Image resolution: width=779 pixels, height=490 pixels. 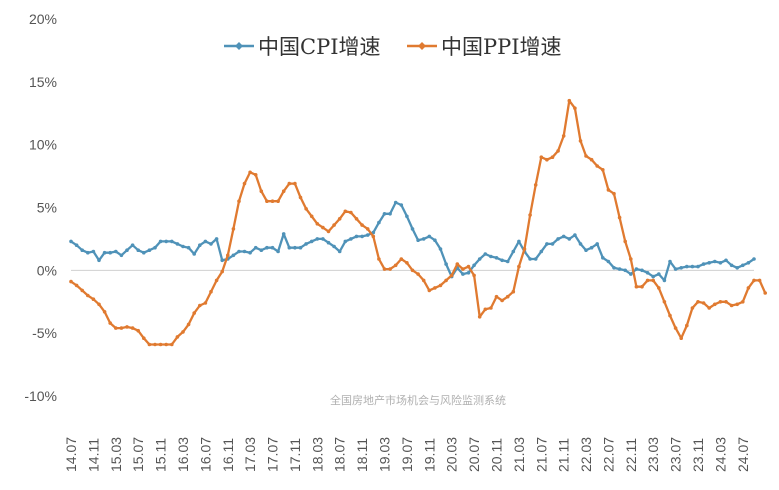 I want to click on y-tick-label: -5%, so click(x=44, y=333).